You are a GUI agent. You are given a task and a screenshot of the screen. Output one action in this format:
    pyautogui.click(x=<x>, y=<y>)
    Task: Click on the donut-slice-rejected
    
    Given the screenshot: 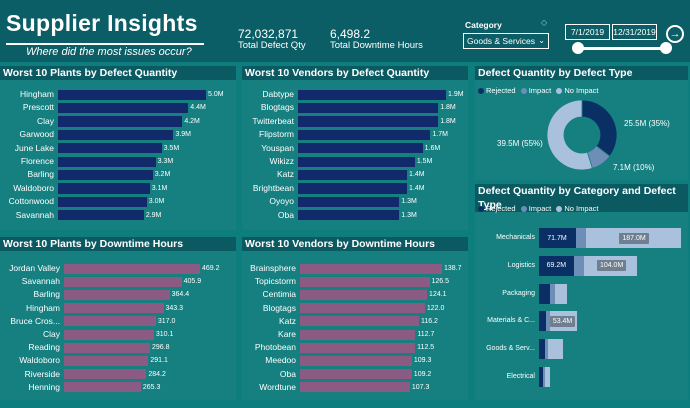 What is the action you would take?
    pyautogui.click(x=599, y=128)
    